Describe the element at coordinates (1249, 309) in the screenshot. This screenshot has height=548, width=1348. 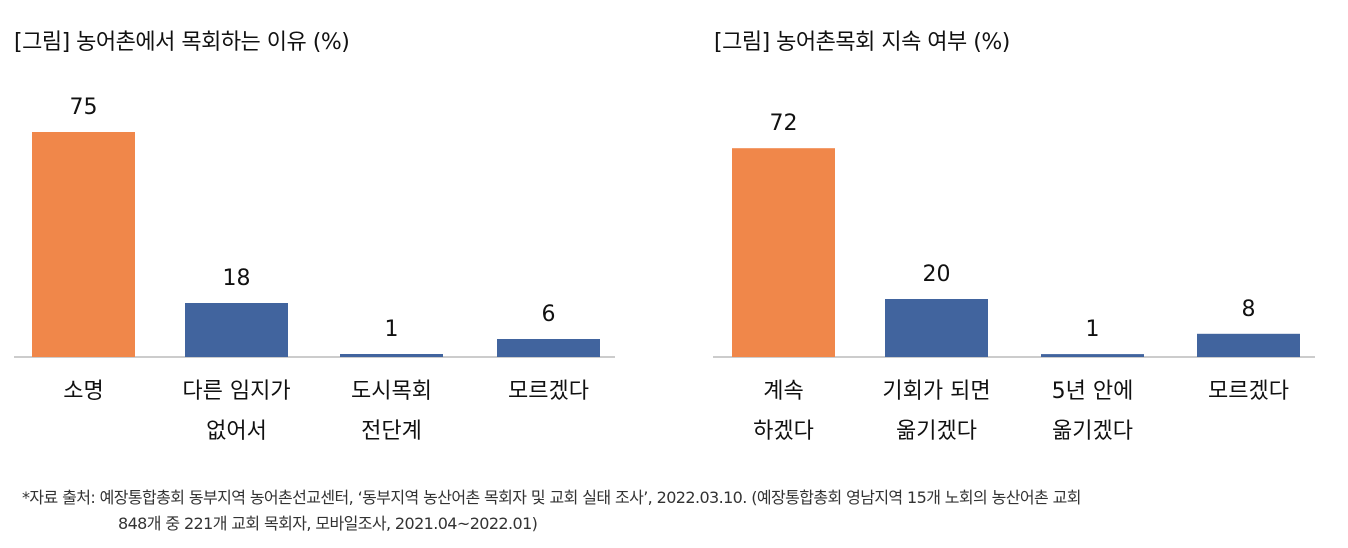
I see `chart-2-data-label-4: 8` at that location.